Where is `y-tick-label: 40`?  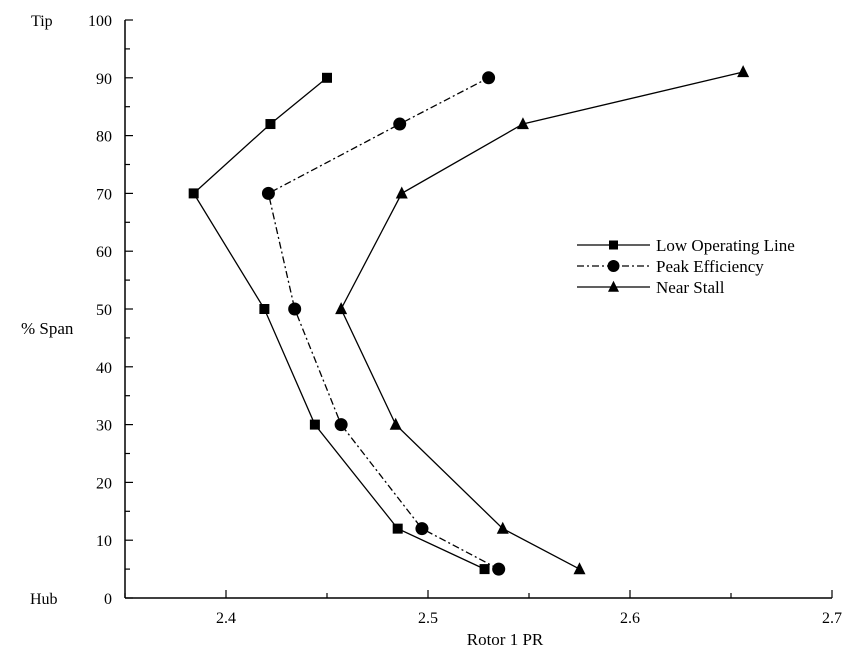 y-tick-label: 40 is located at coordinates (104, 368).